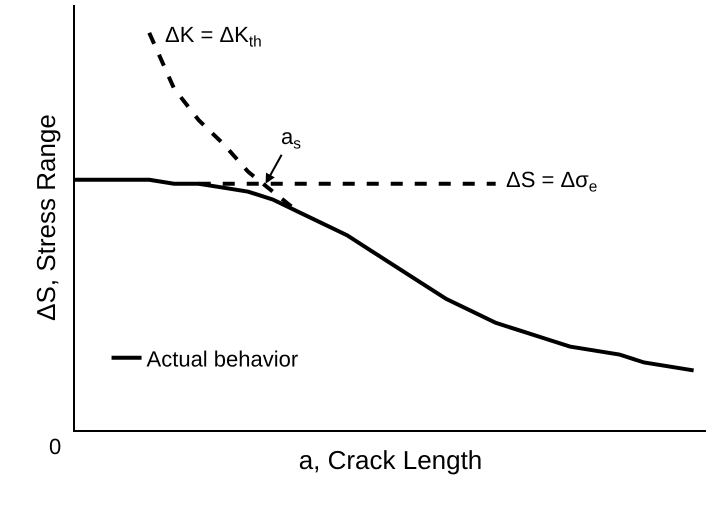 The image size is (726, 507). I want to click on x-axis-title: a, Crack Length, so click(390, 460).